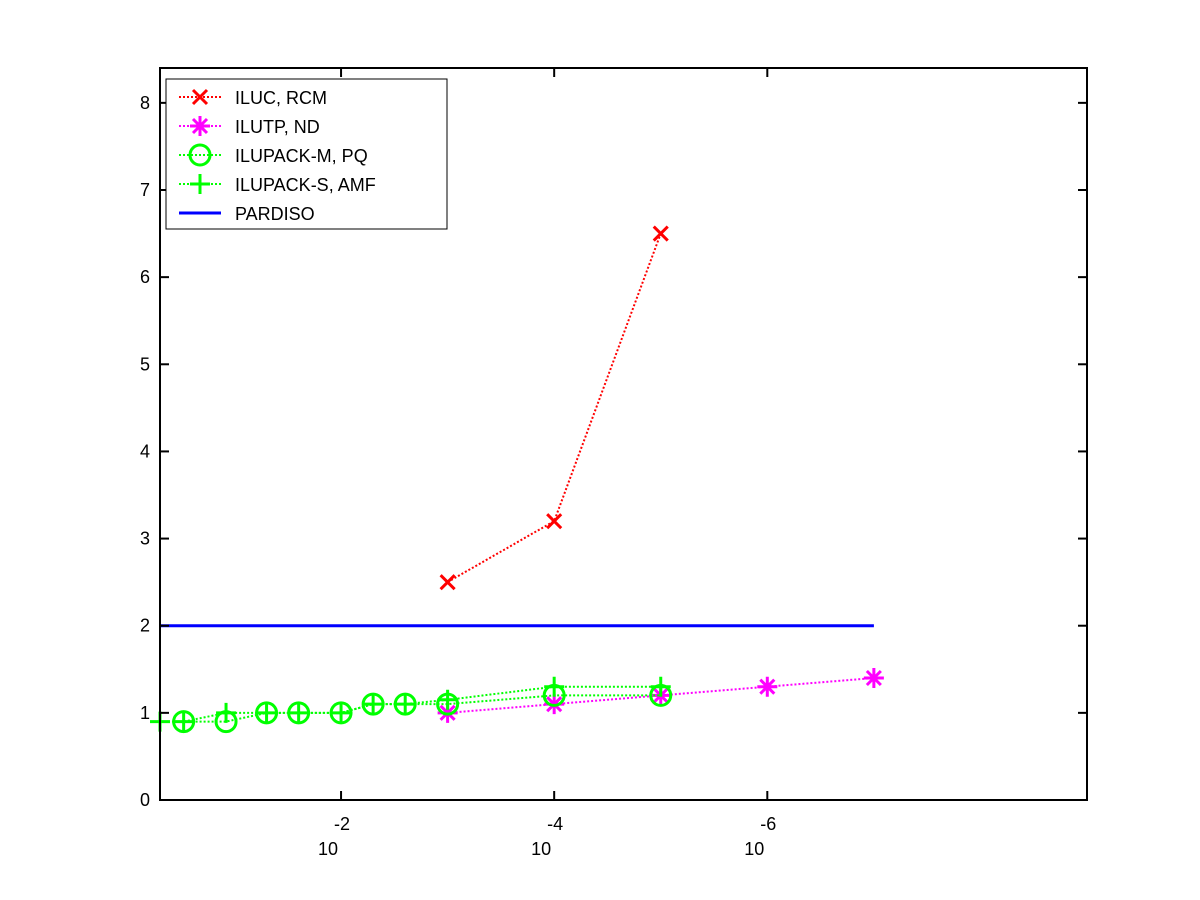 The width and height of the screenshot is (1200, 900). What do you see at coordinates (275, 214) in the screenshot?
I see `legend-label: PARDISO` at bounding box center [275, 214].